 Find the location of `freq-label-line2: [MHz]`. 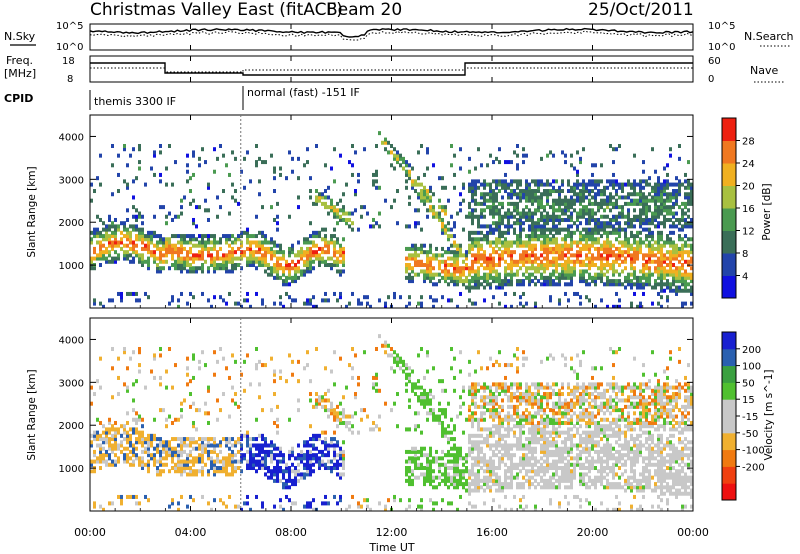

freq-label-line2: [MHz] is located at coordinates (20, 73).